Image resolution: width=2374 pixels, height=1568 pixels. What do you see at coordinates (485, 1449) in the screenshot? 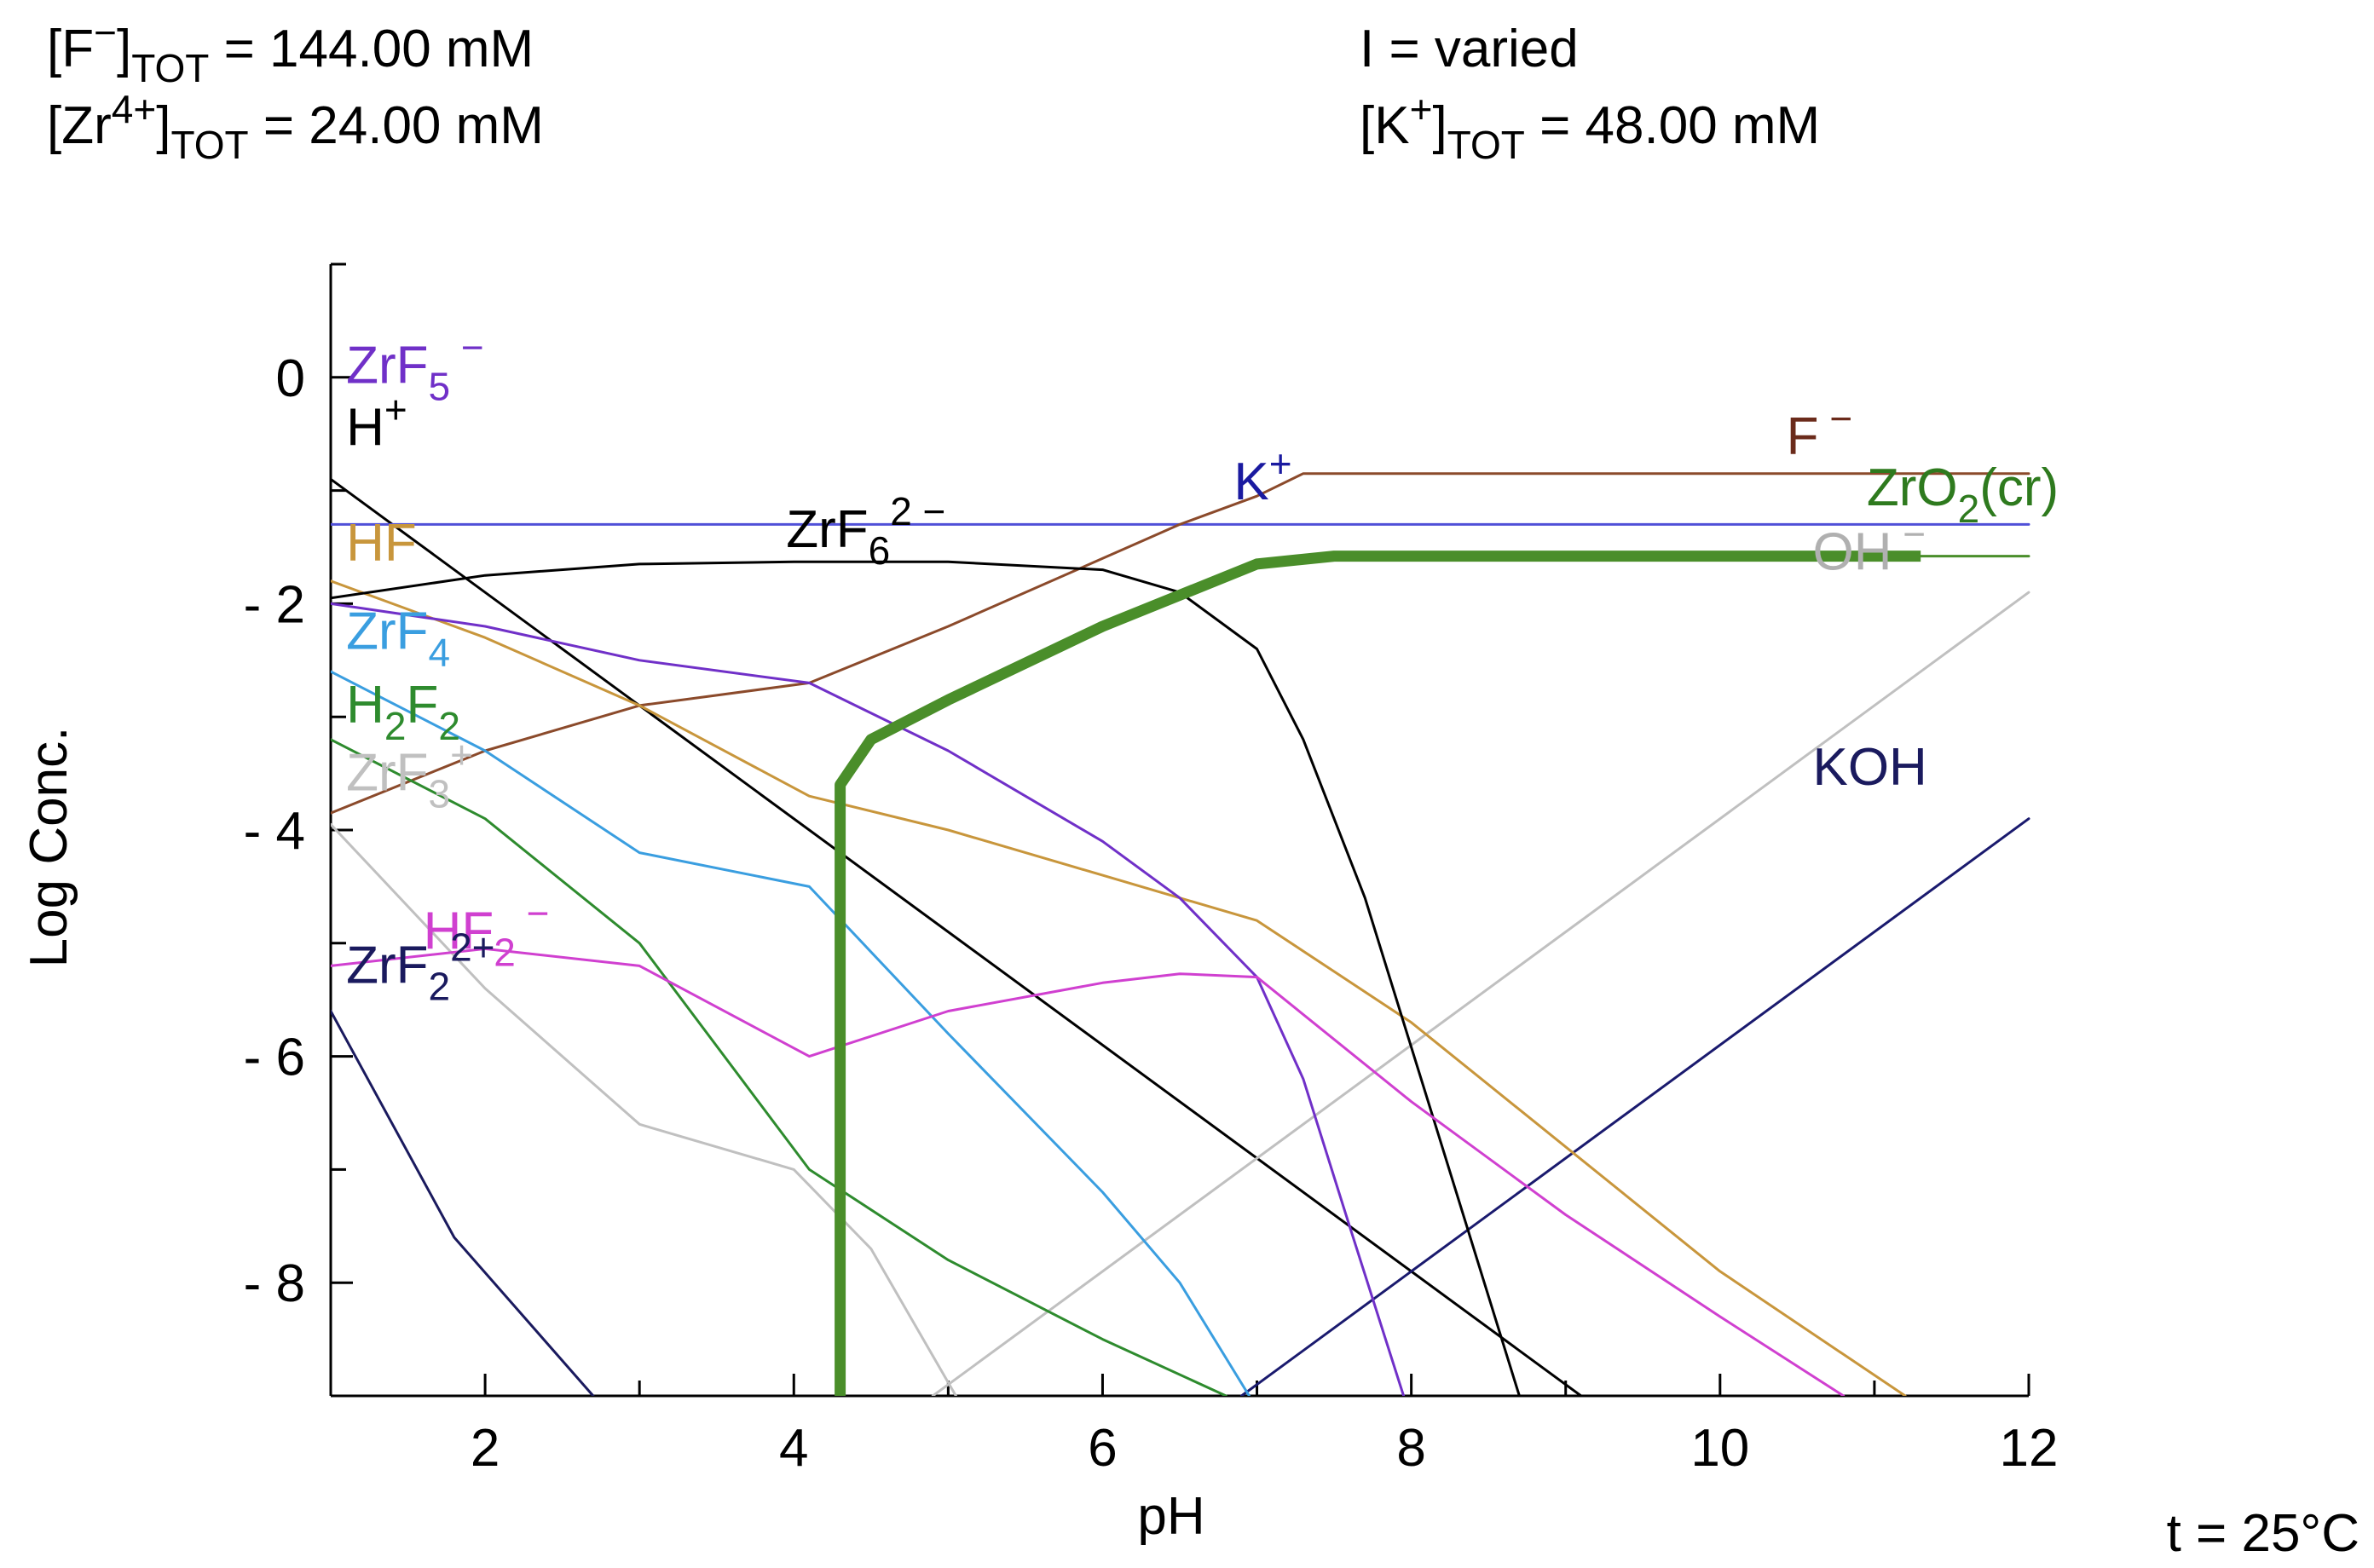
I see `x-tick-label: 2` at bounding box center [485, 1449].